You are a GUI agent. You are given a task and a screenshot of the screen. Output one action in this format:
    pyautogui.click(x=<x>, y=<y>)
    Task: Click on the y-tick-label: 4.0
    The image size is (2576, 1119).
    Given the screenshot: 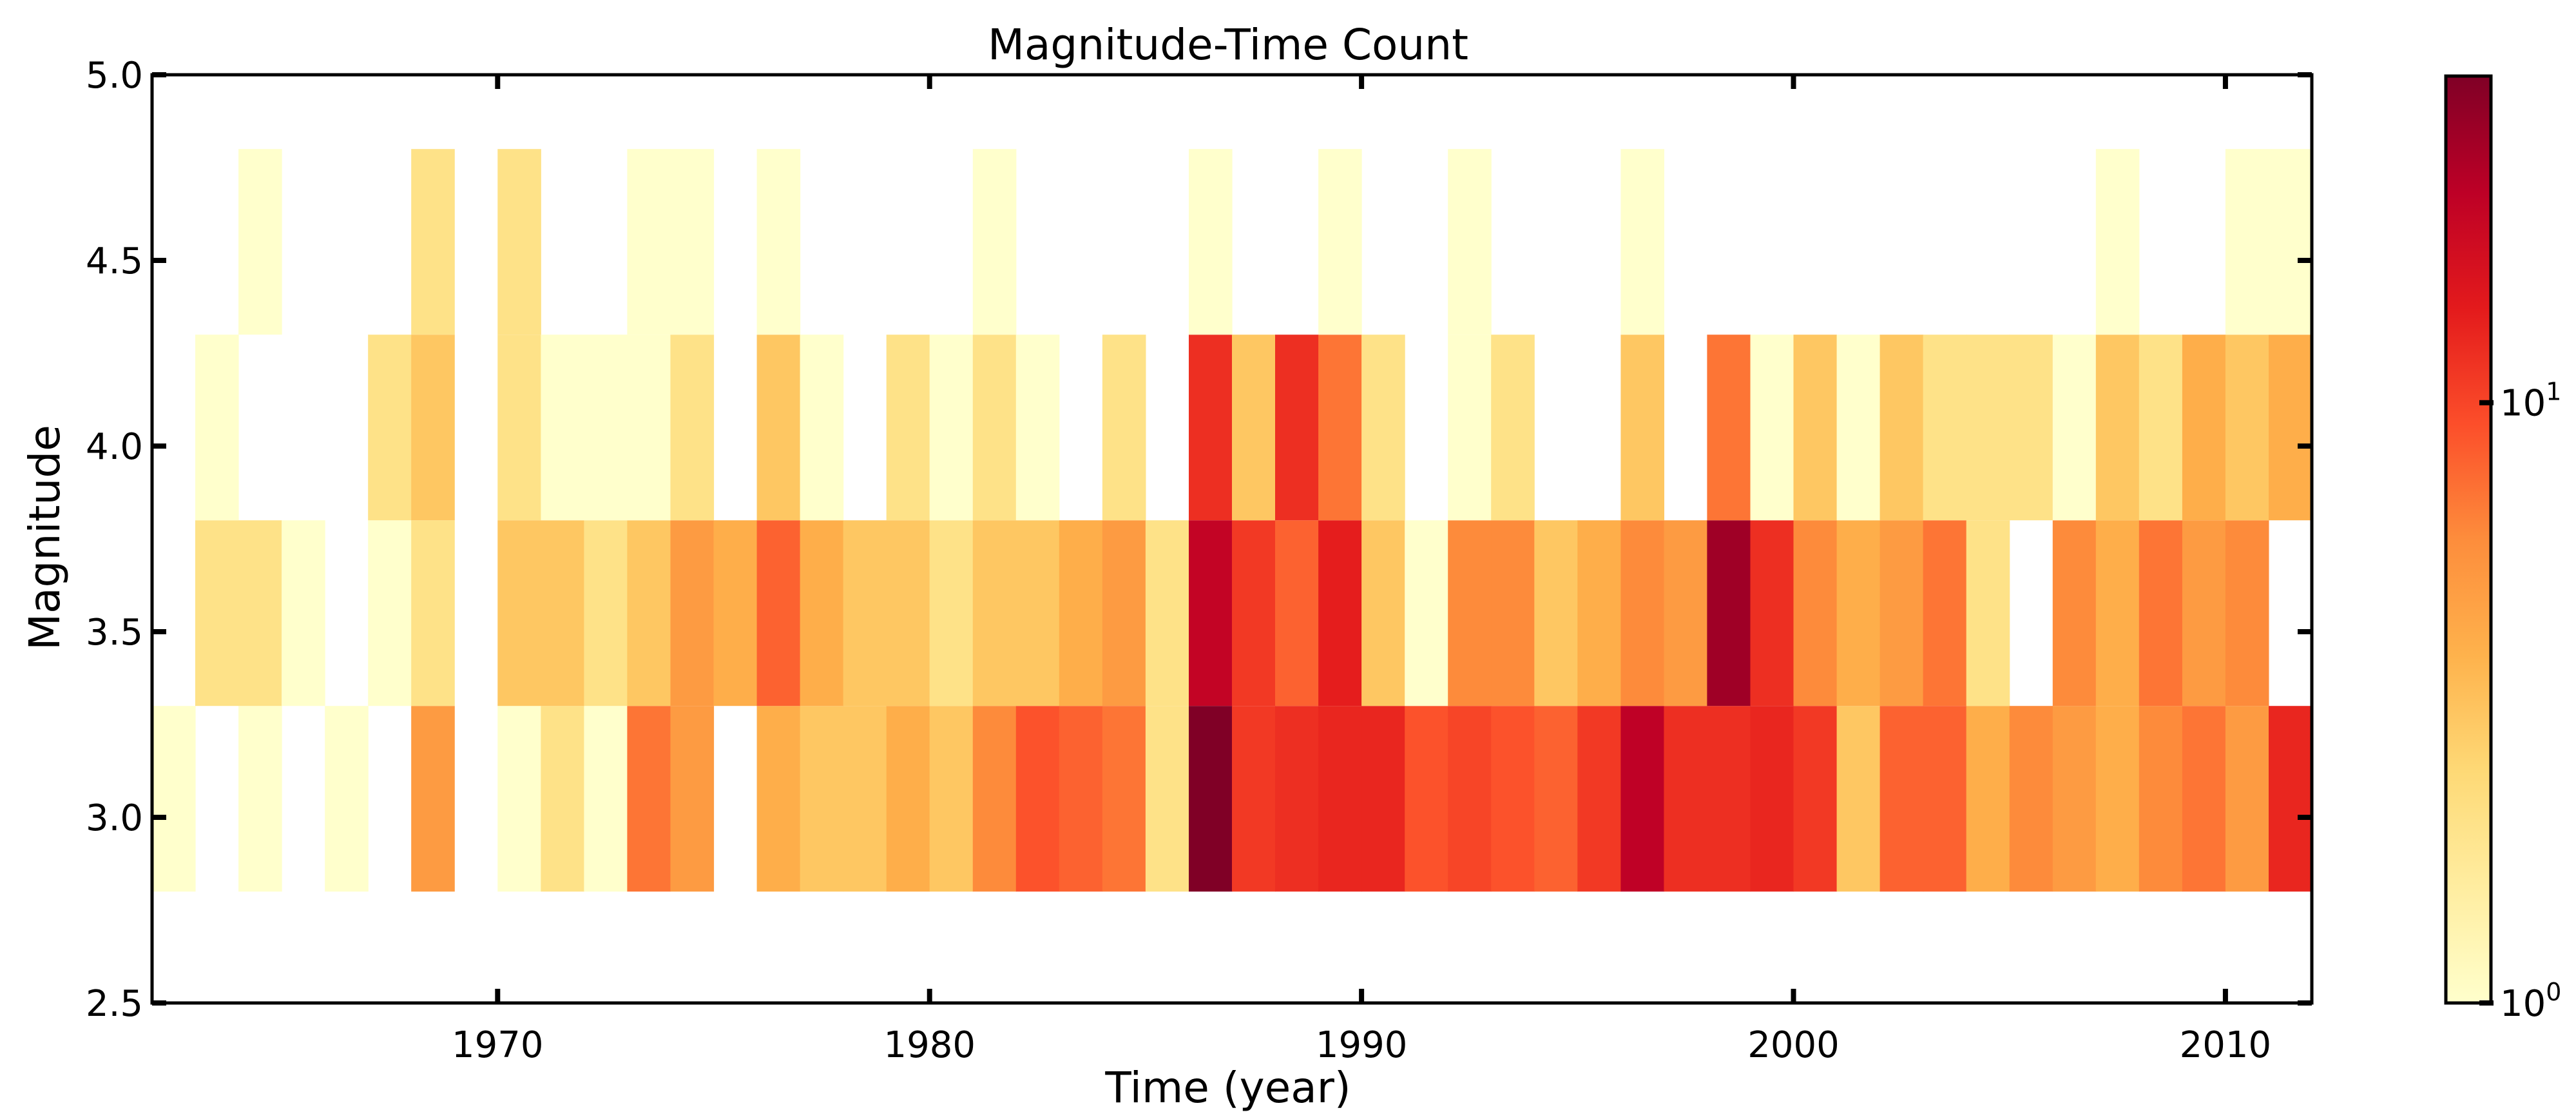 What is the action you would take?
    pyautogui.click(x=115, y=447)
    